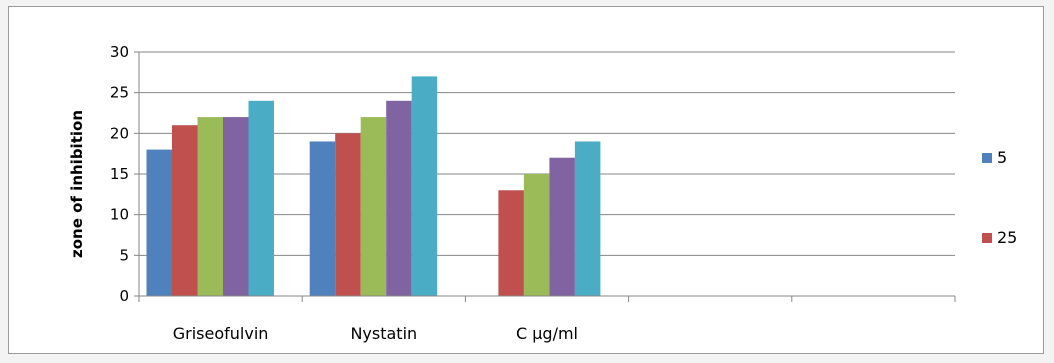  Describe the element at coordinates (999, 197) in the screenshot. I see `legend: 5 25` at that location.